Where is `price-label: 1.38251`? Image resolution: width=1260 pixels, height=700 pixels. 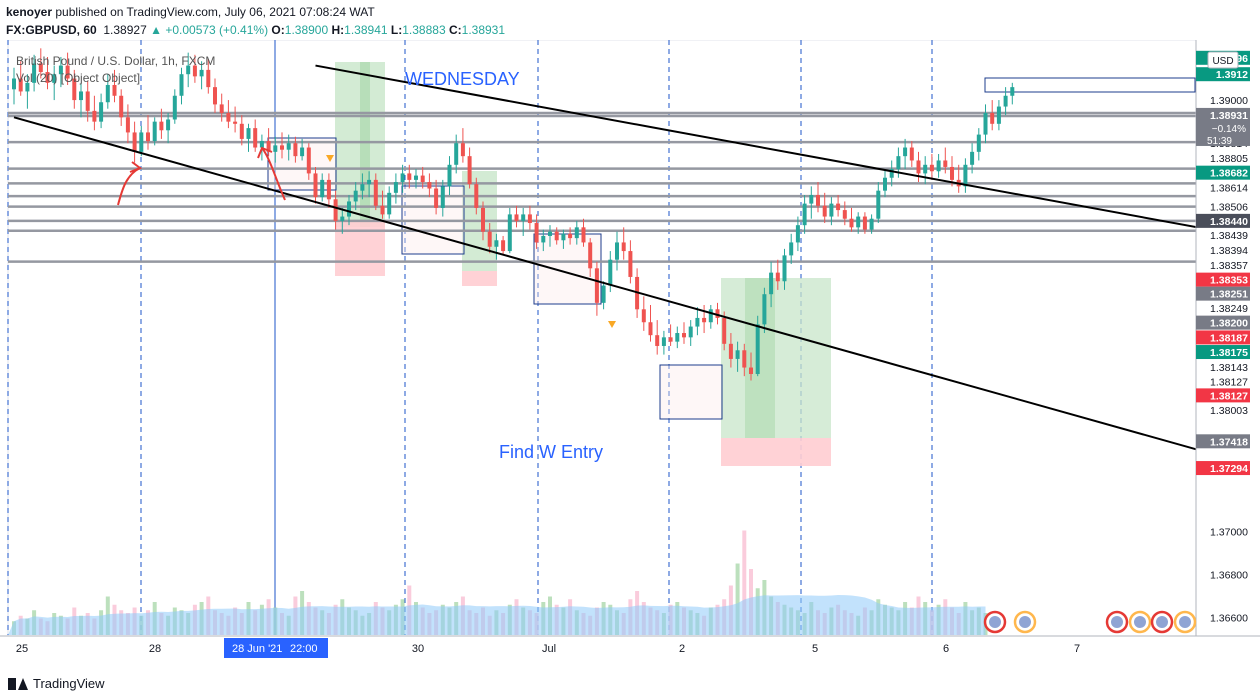
price-label: 1.38251 is located at coordinates (1229, 295).